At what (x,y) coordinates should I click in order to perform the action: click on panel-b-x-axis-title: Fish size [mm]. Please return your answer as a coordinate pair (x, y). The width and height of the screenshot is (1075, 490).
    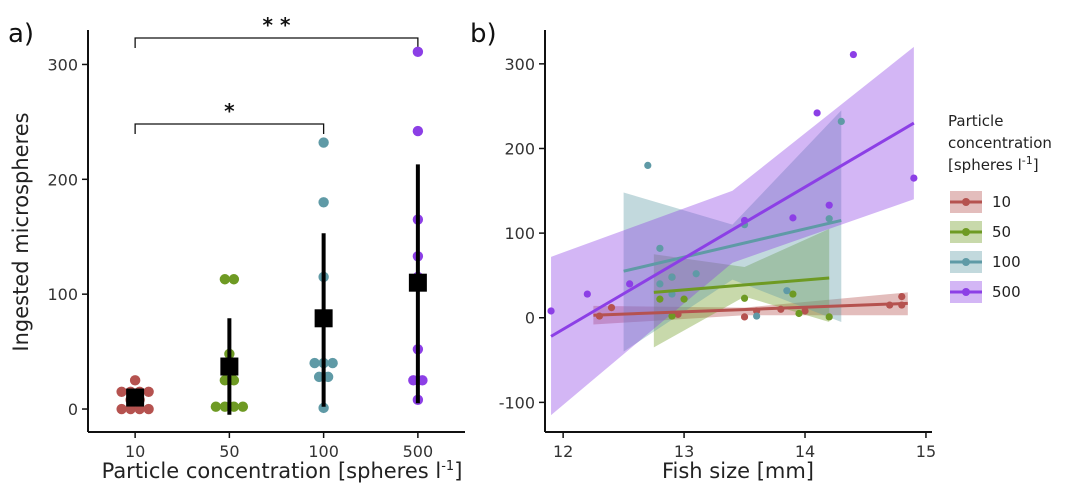
    Looking at the image, I should click on (738, 471).